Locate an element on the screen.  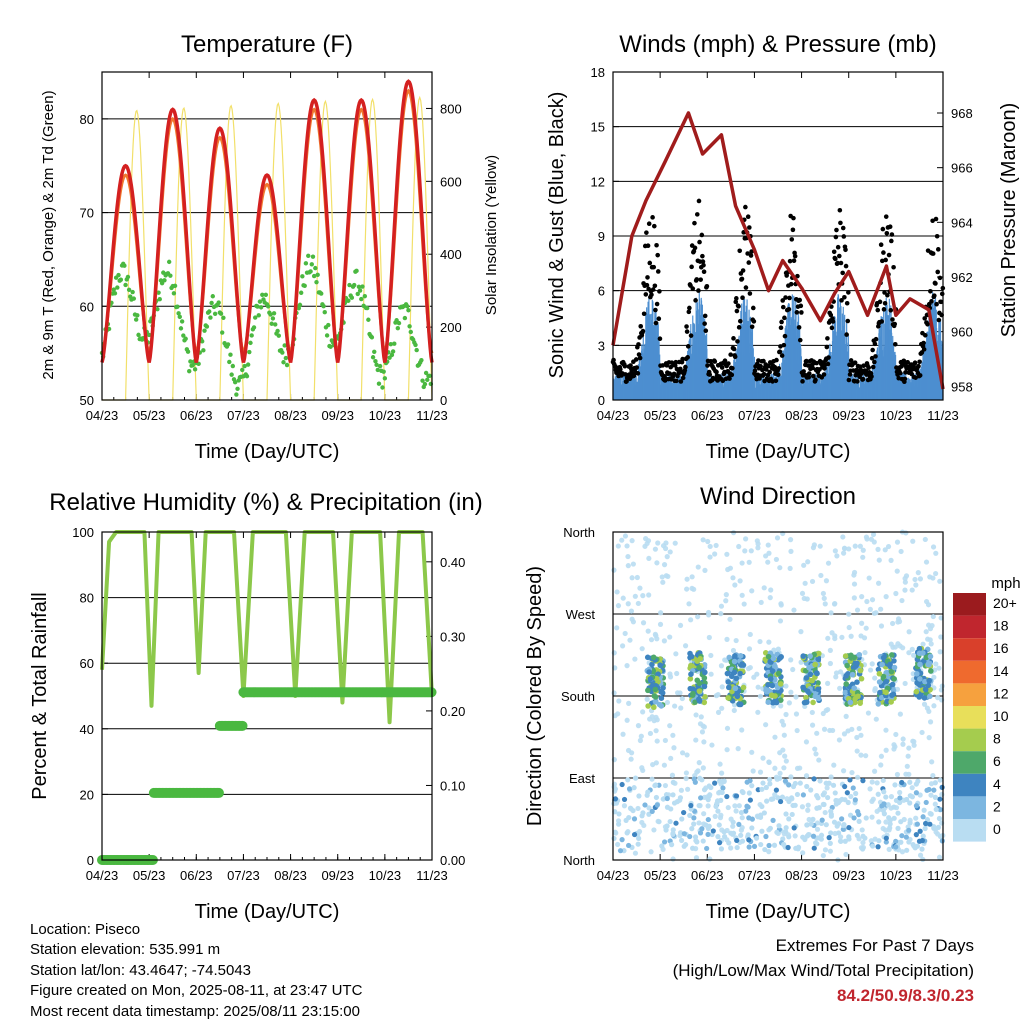
x-tick-label: 04/23 is located at coordinates (102, 415).